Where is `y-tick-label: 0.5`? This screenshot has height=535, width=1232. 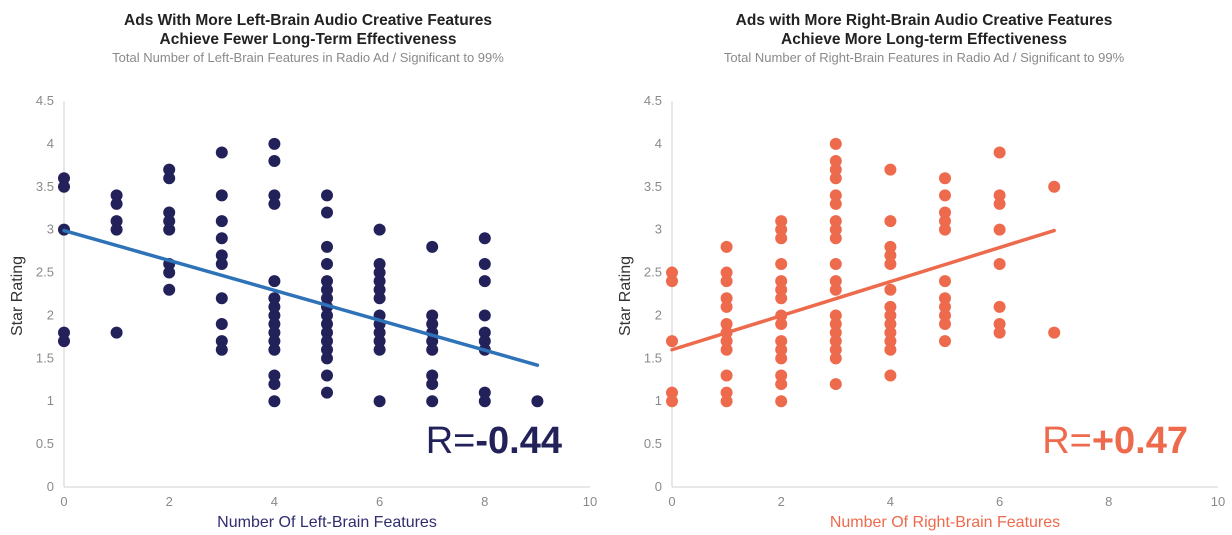
y-tick-label: 0.5 is located at coordinates (45, 443).